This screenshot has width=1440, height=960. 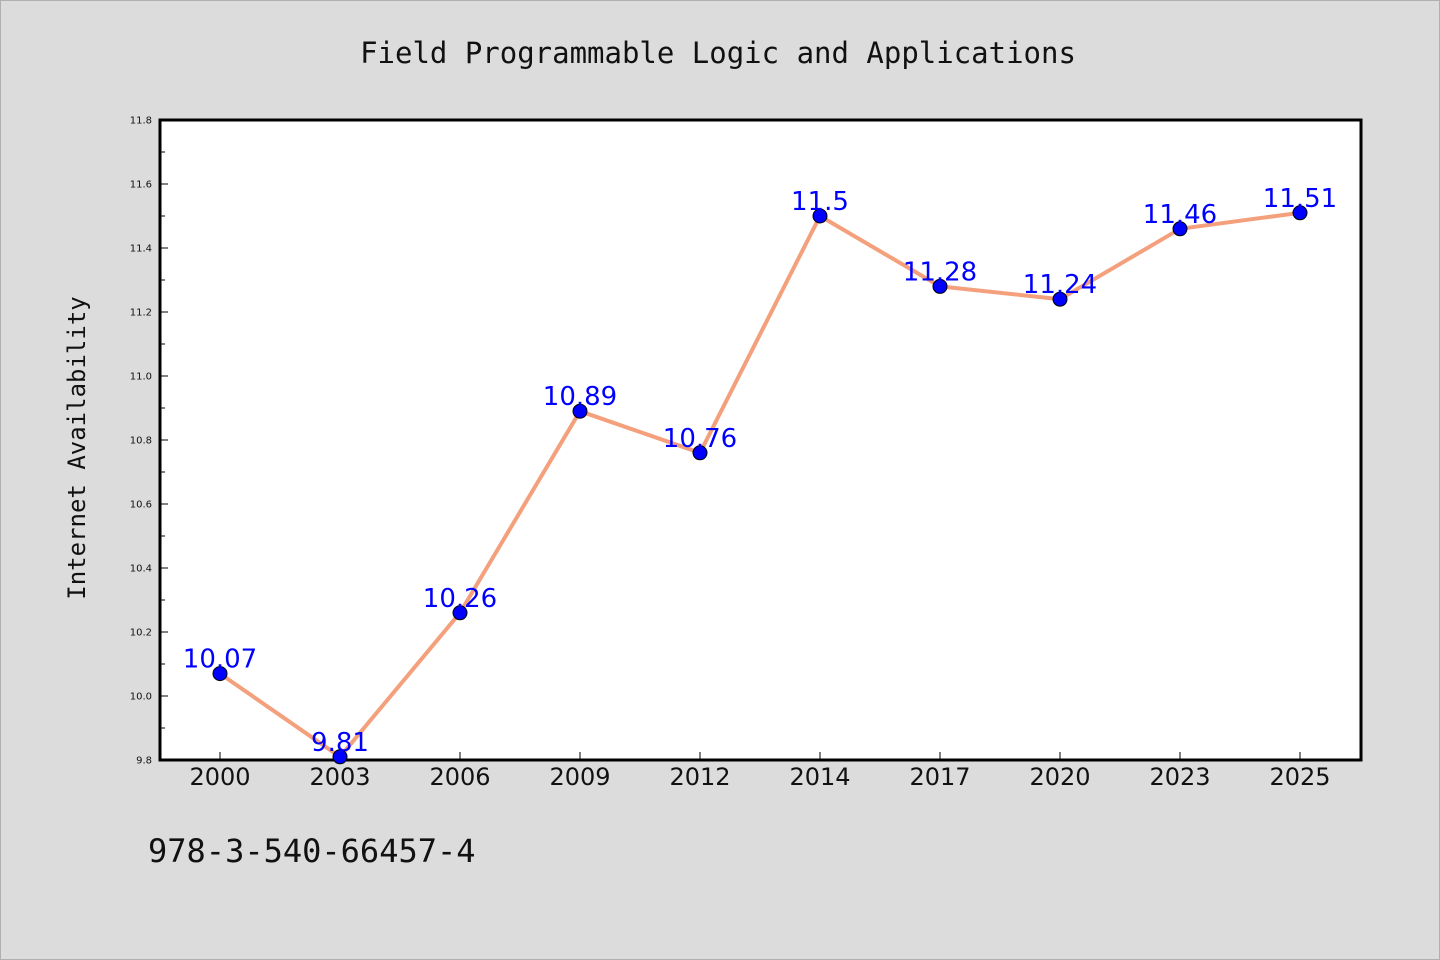 What do you see at coordinates (1059, 777) in the screenshot?
I see `x-tick-label: 2020` at bounding box center [1059, 777].